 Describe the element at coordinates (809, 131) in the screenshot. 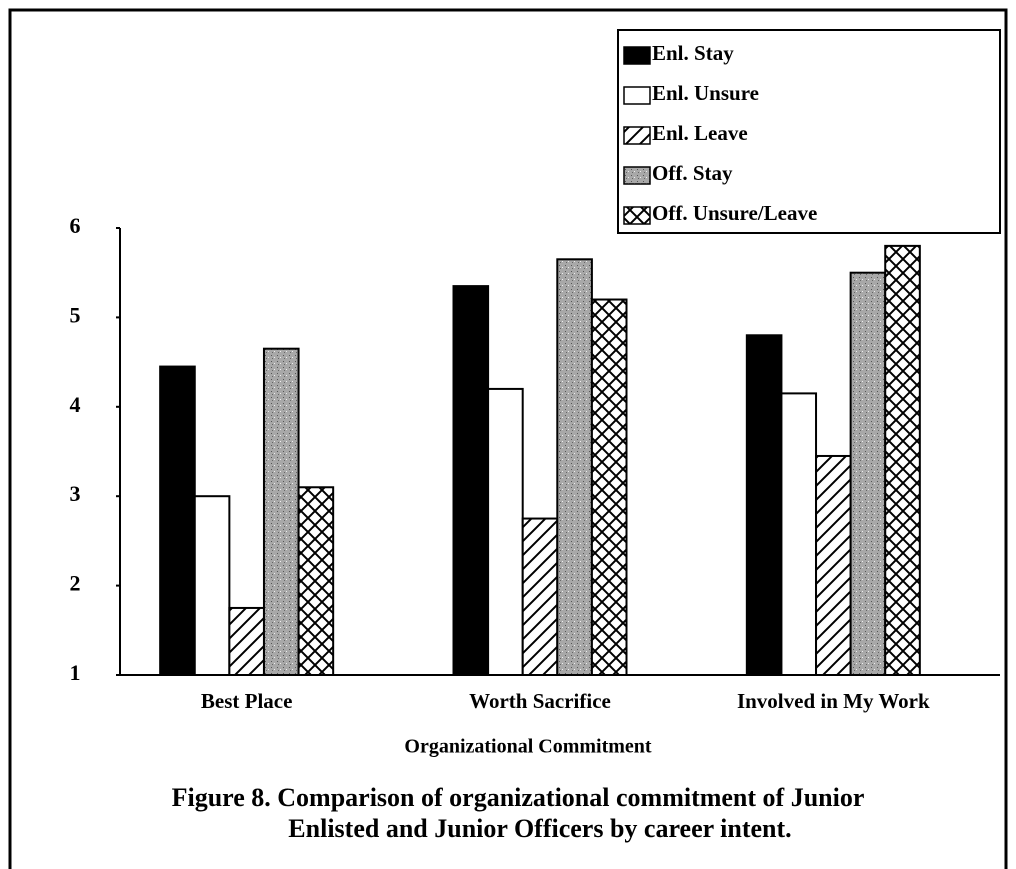

I see `legend-box` at that location.